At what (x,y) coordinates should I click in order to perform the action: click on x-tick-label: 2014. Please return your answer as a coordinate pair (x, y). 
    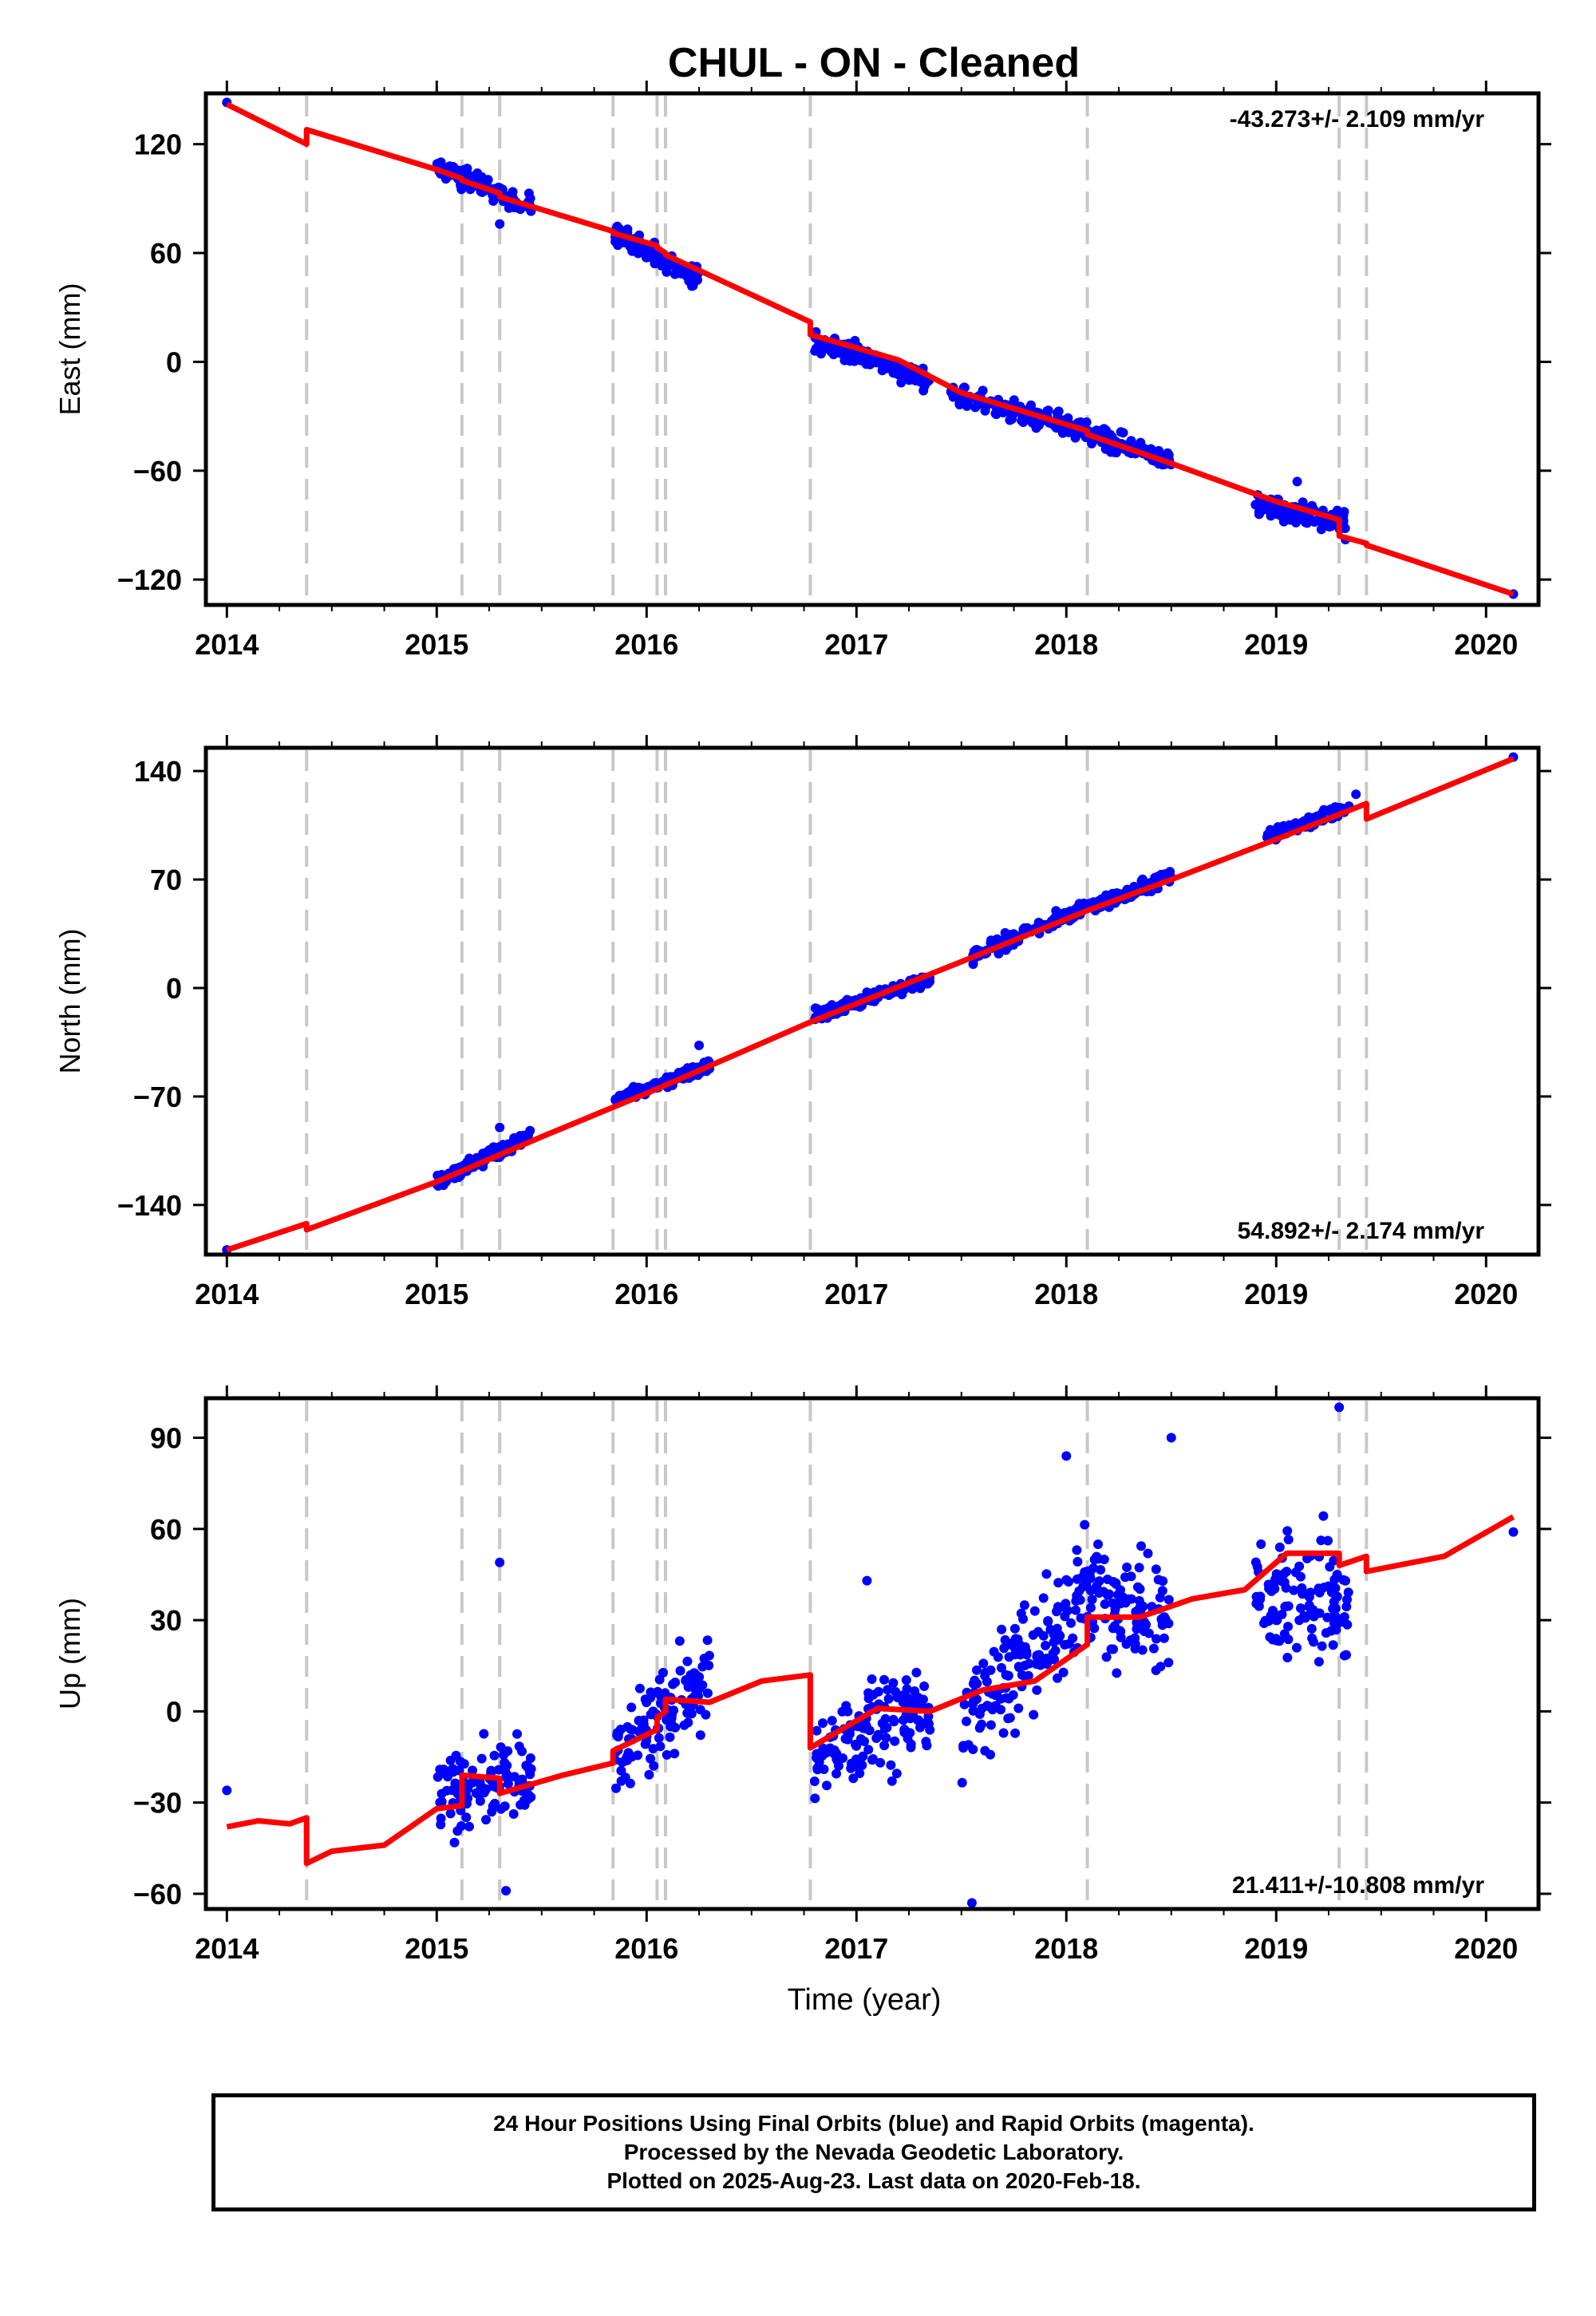
    Looking at the image, I should click on (227, 1948).